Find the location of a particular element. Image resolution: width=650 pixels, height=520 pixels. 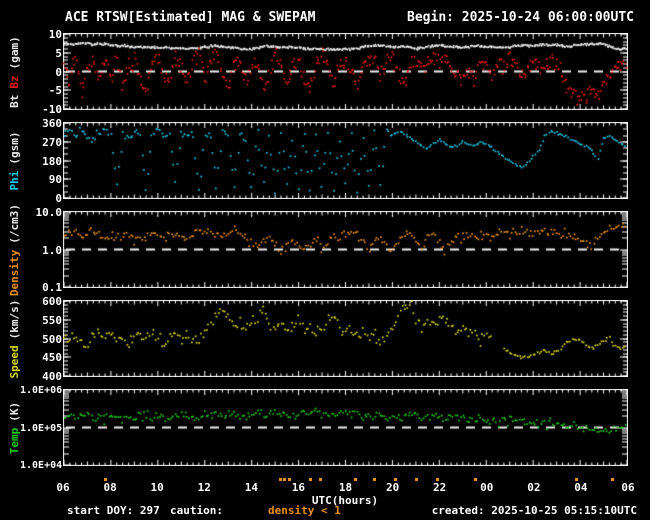

x-tick-label: 16 is located at coordinates (298, 487).